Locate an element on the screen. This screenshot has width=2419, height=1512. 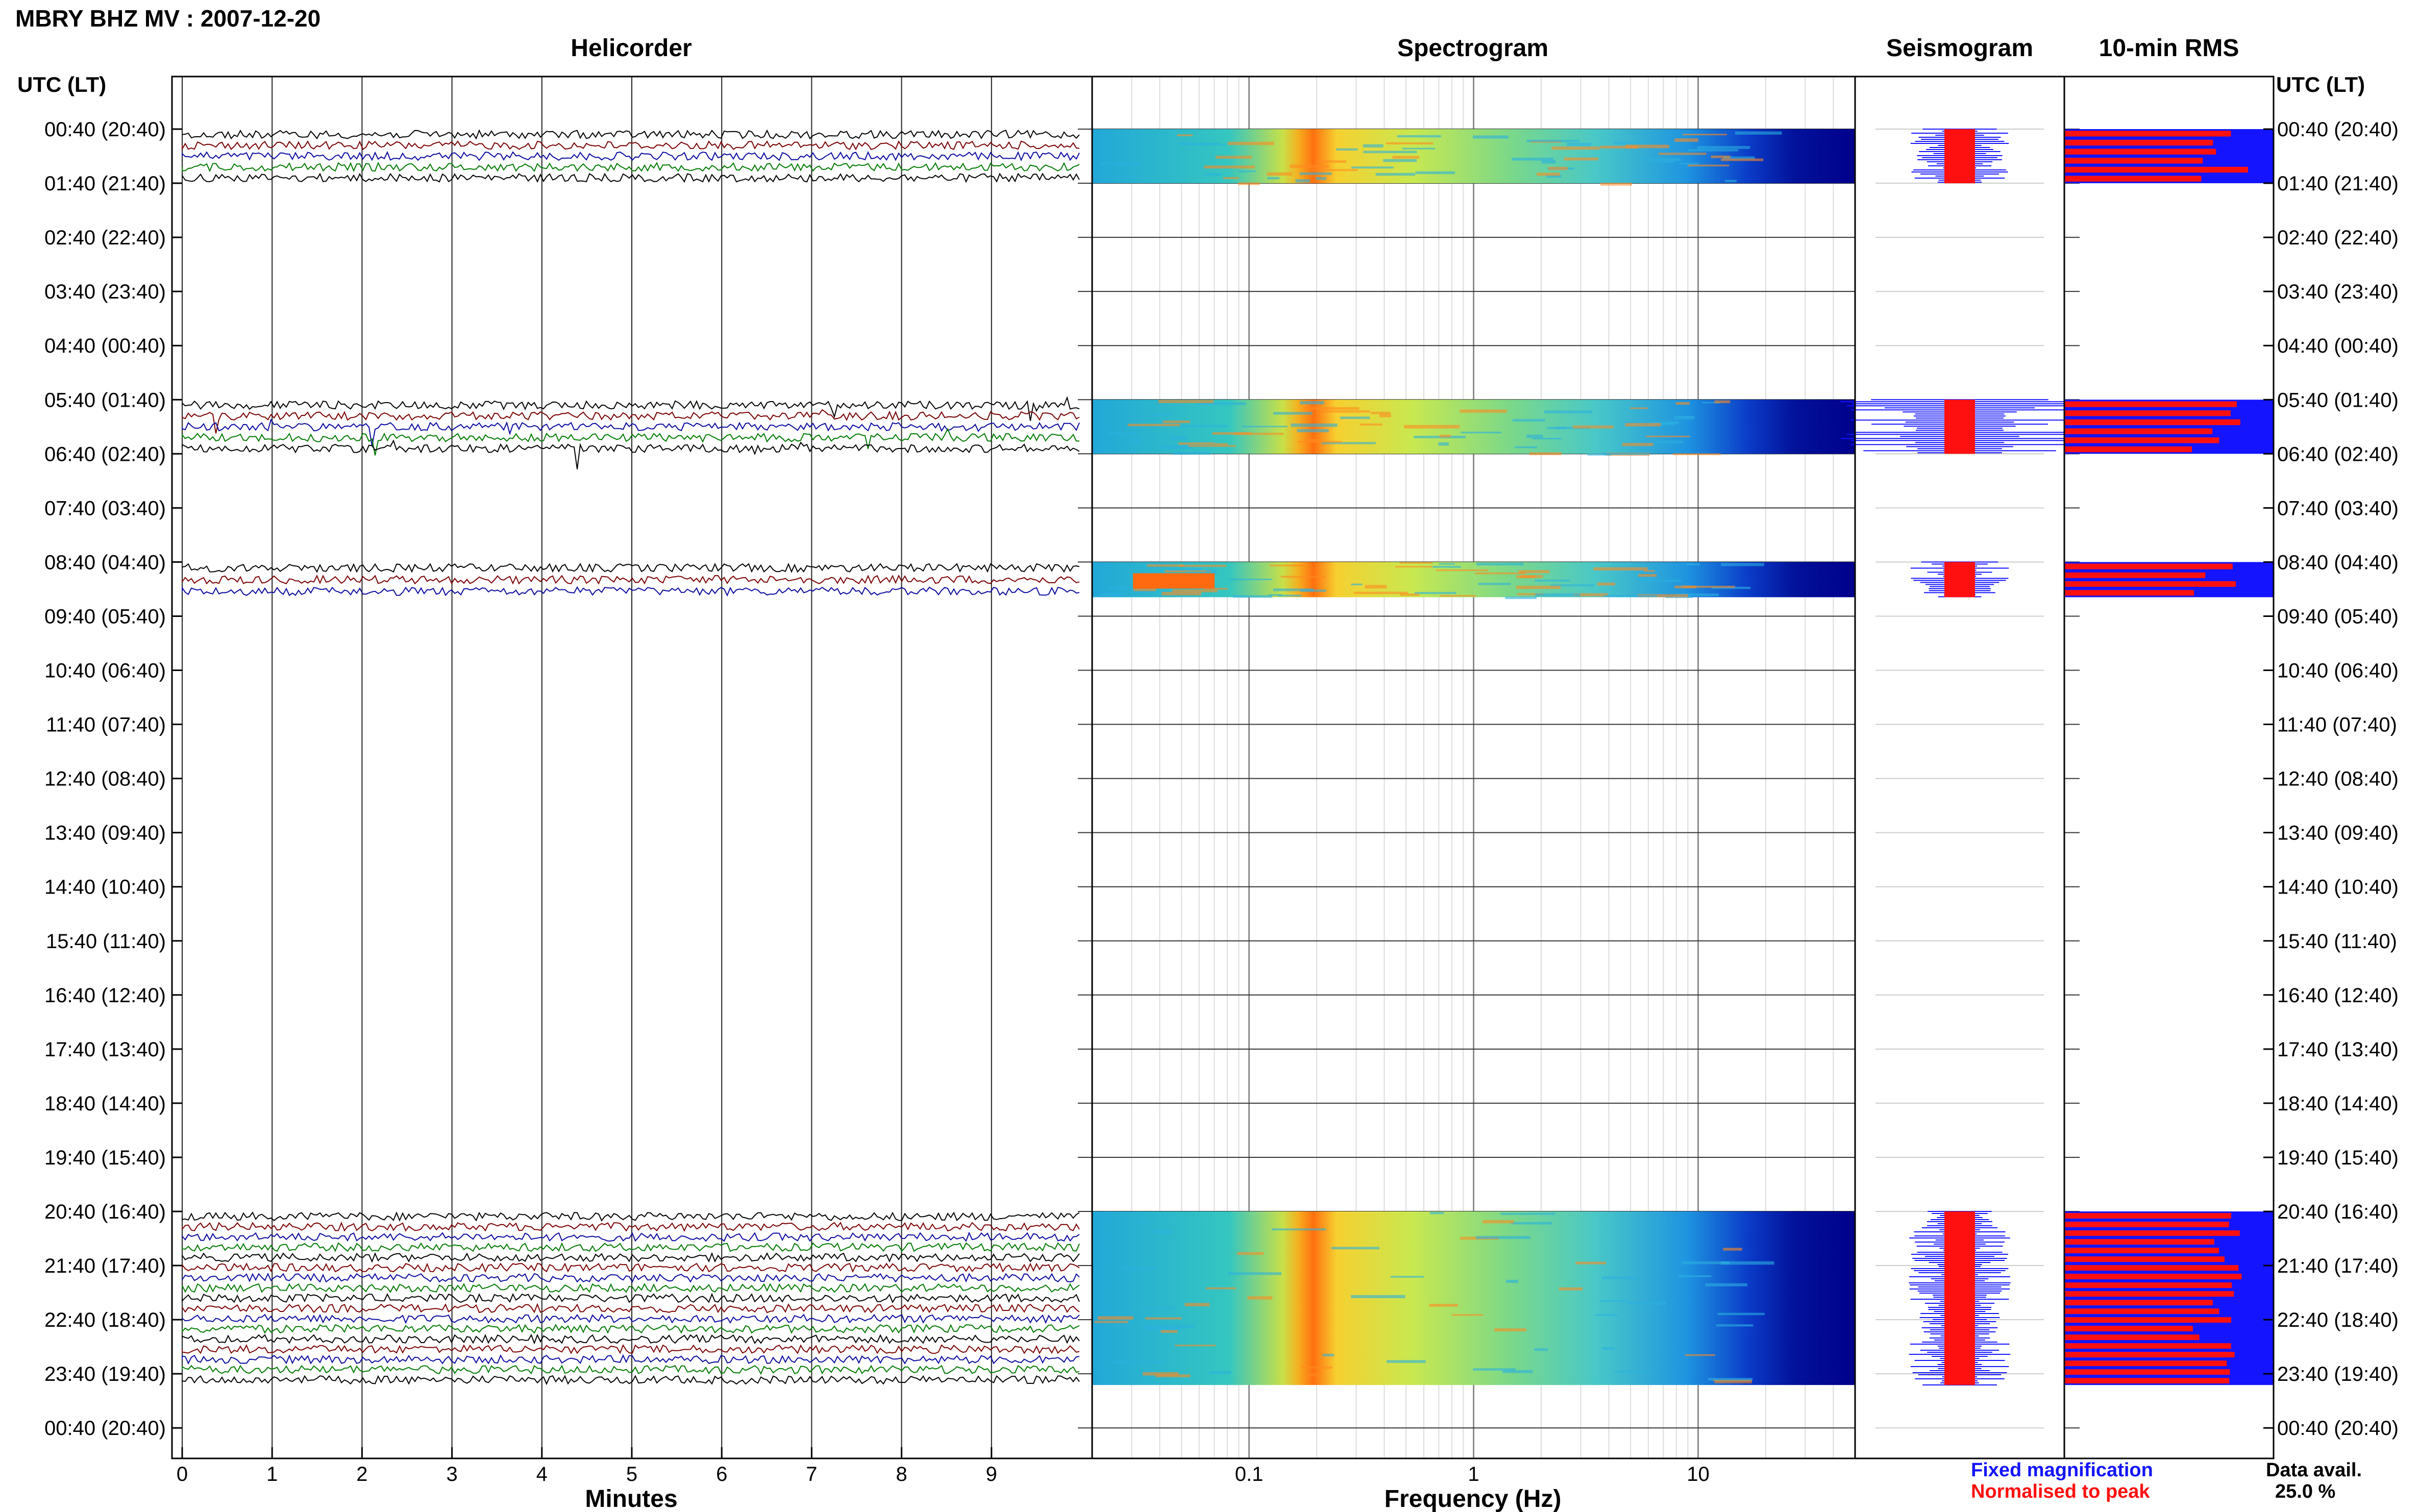
left-row-label: 02:40 (22:40) is located at coordinates (105, 238).